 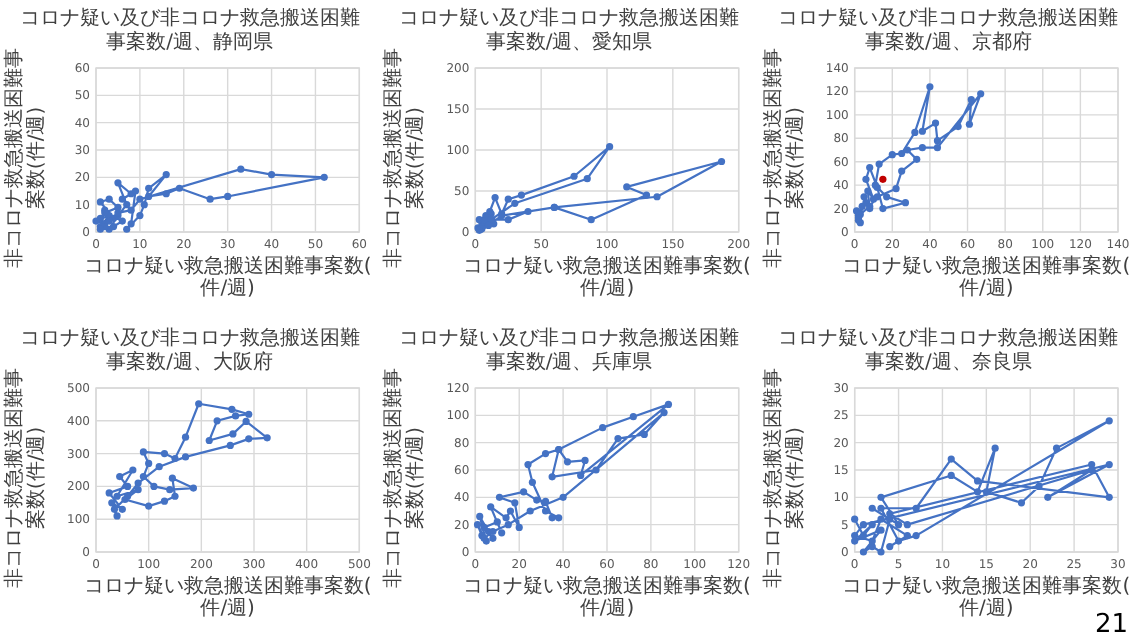 I want to click on chart-title: コロナ疑い及び非コロナ救急搬送困難事案数/週、愛知県, so click(x=569, y=30).